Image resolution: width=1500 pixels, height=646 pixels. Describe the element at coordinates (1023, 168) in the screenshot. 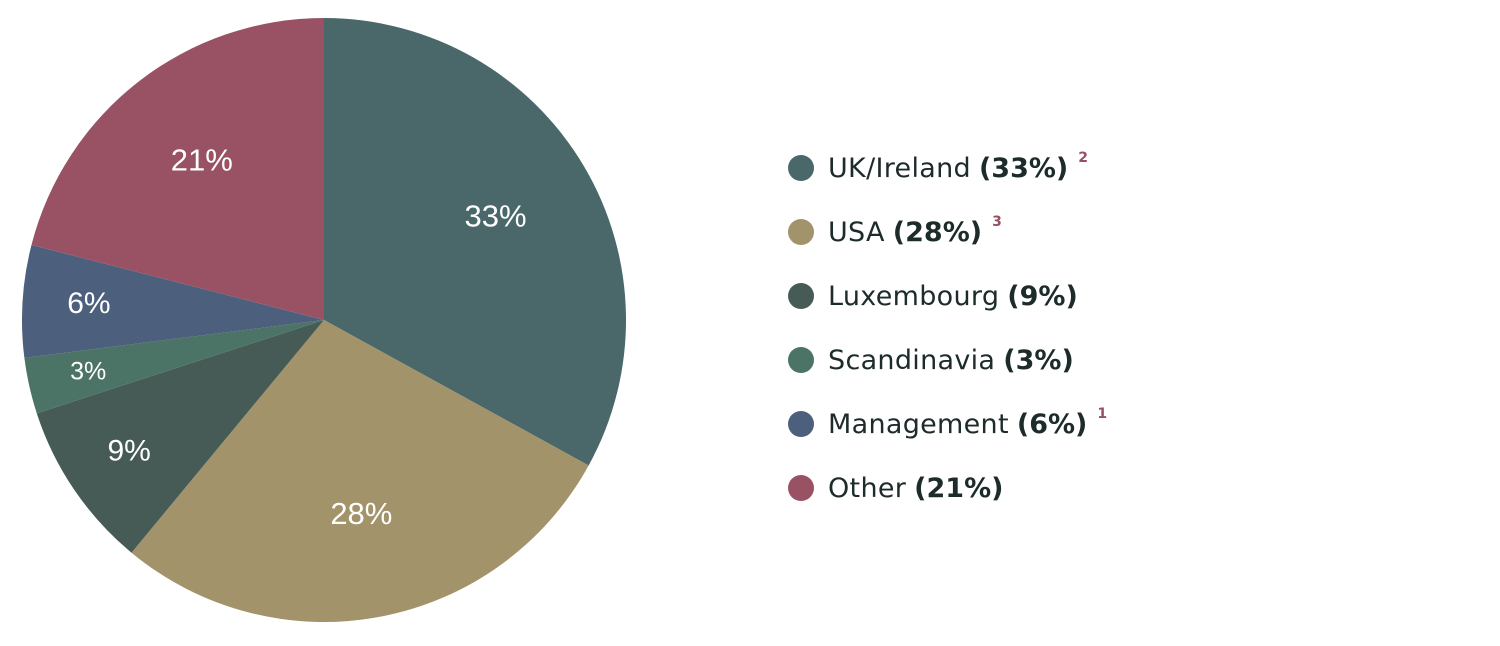

I see `legend-percent: (33%)` at that location.